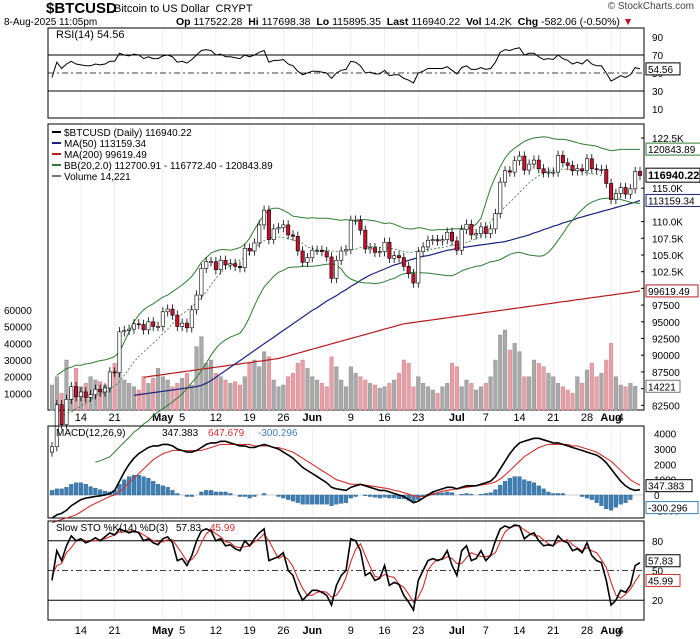 The height and width of the screenshot is (639, 700). Describe the element at coordinates (580, 22) in the screenshot. I see `chg-value: -582.06 (-0.50%)` at that location.